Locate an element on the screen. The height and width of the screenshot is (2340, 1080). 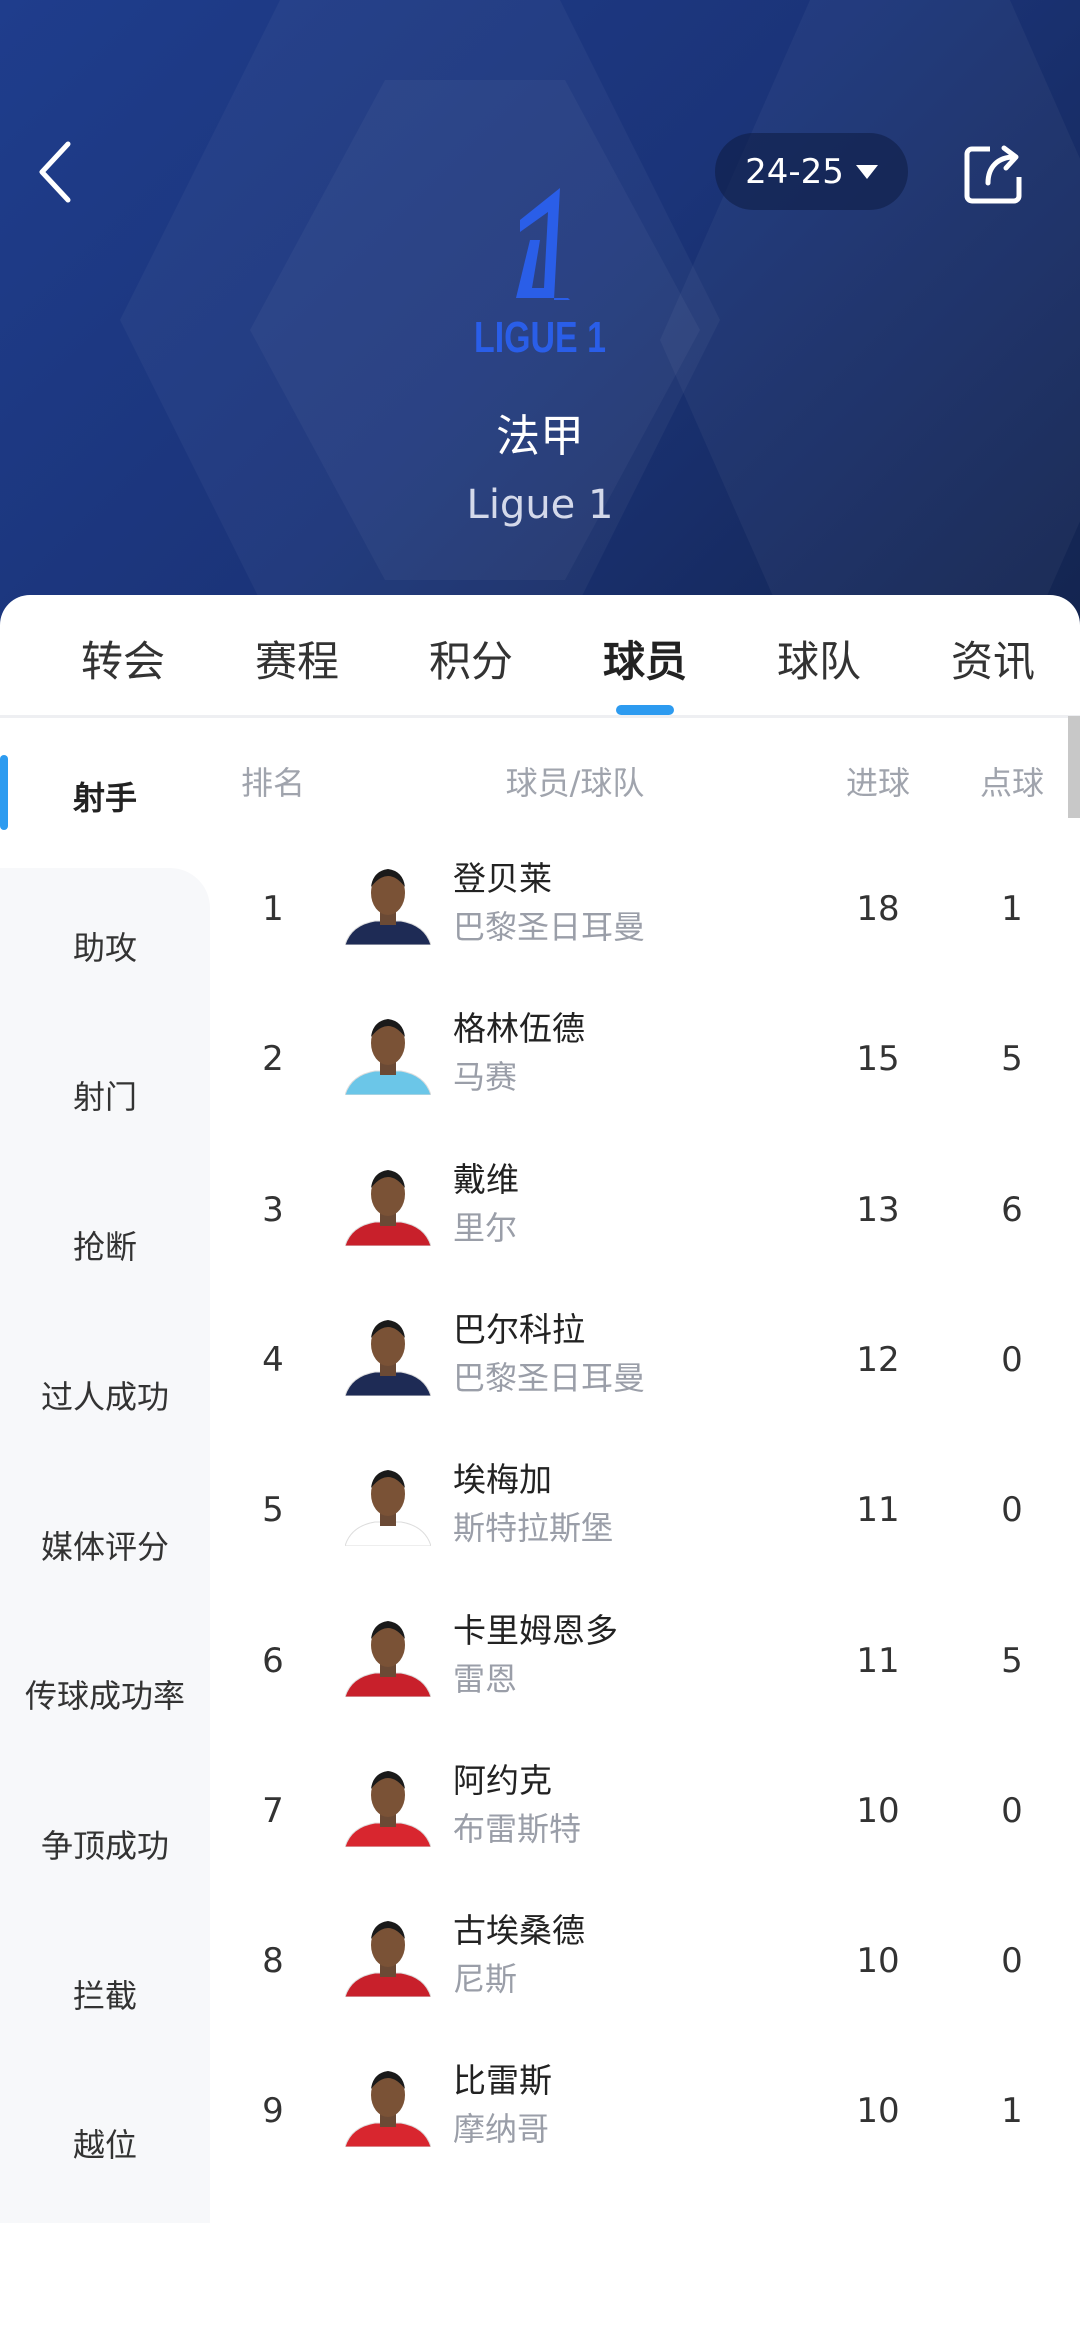
col-penalties: 点球 is located at coordinates (1012, 783).